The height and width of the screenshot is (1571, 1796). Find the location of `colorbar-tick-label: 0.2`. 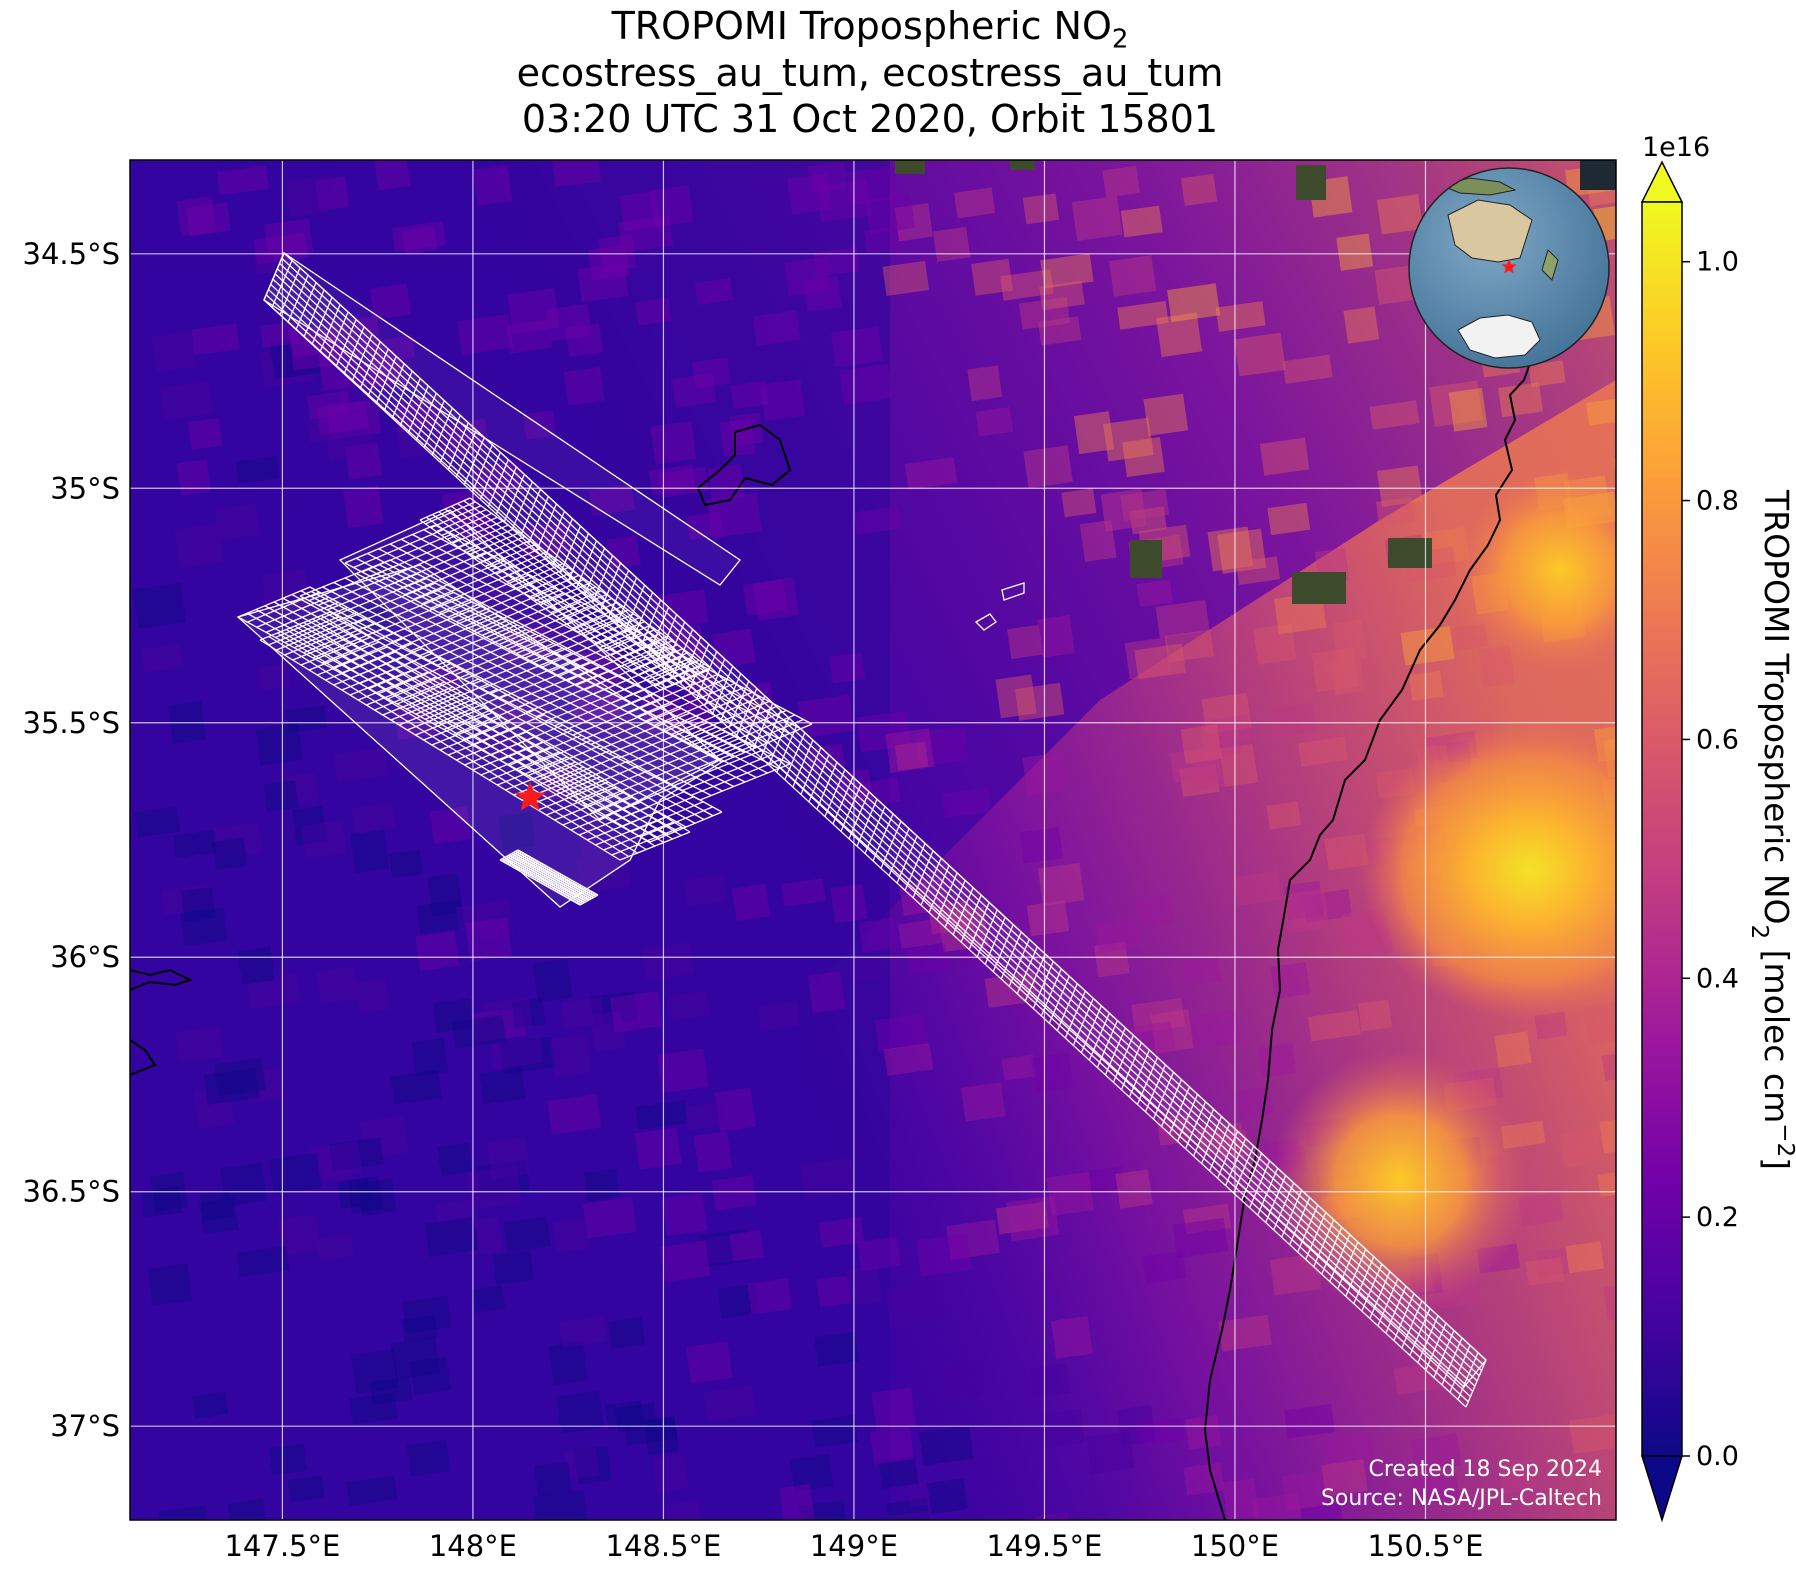

colorbar-tick-label: 0.2 is located at coordinates (1717, 1217).